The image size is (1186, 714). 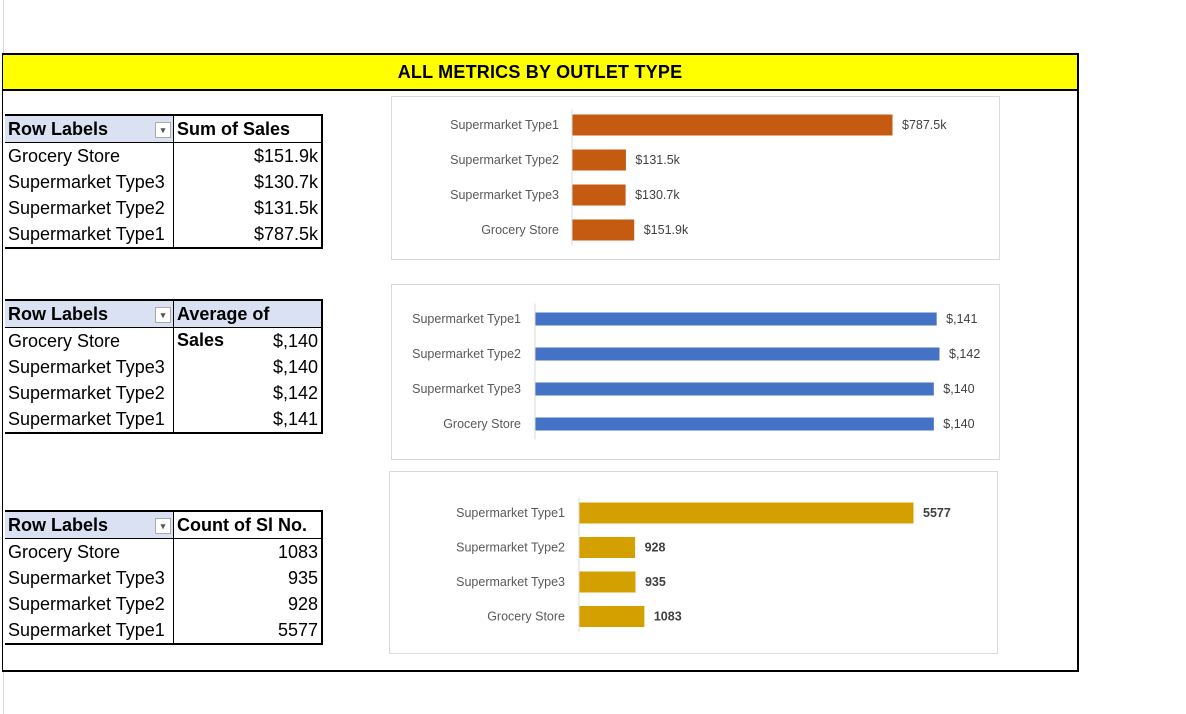 I want to click on data-label: $151.9k, so click(x=666, y=230).